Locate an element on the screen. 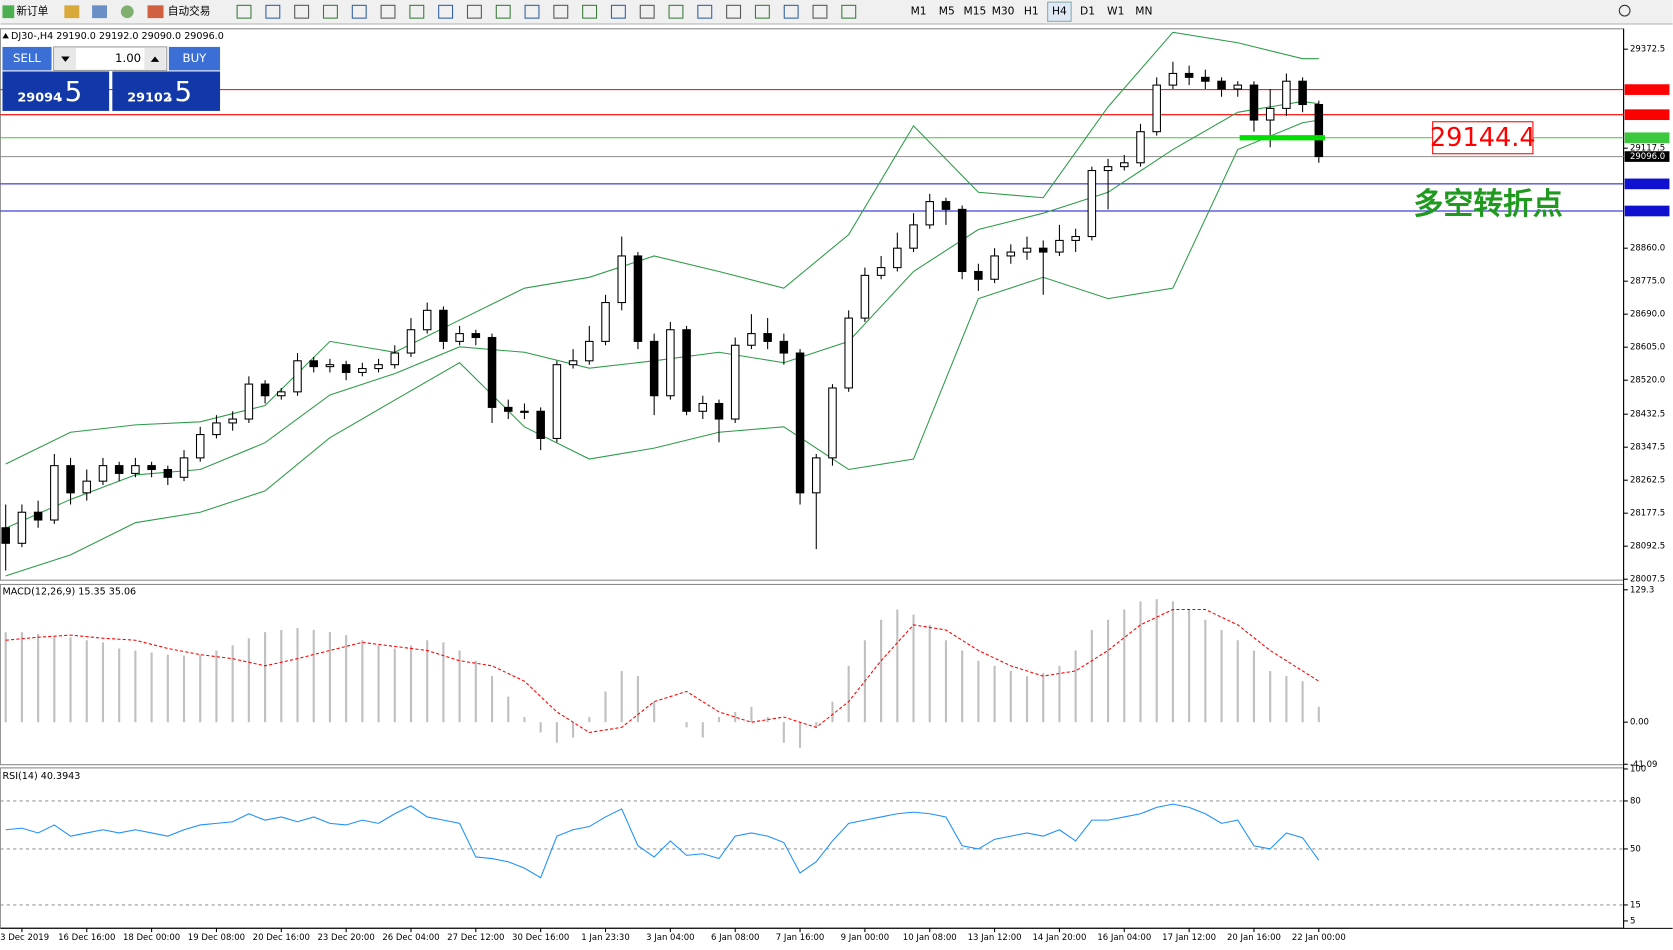  sell-label: SELL is located at coordinates (27, 58).